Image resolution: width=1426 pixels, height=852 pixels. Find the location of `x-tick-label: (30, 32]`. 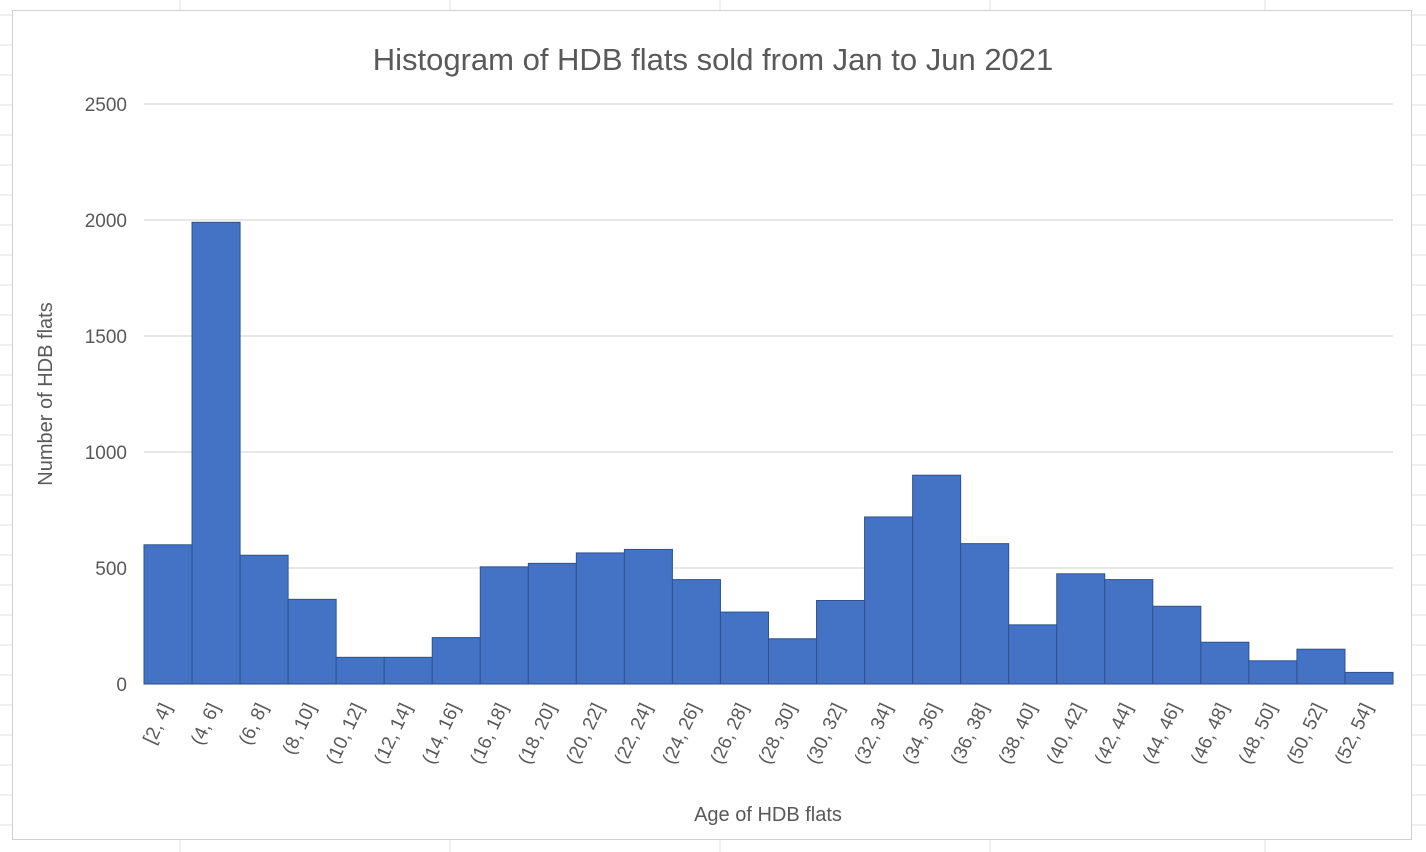

x-tick-label: (30, 32] is located at coordinates (826, 733).